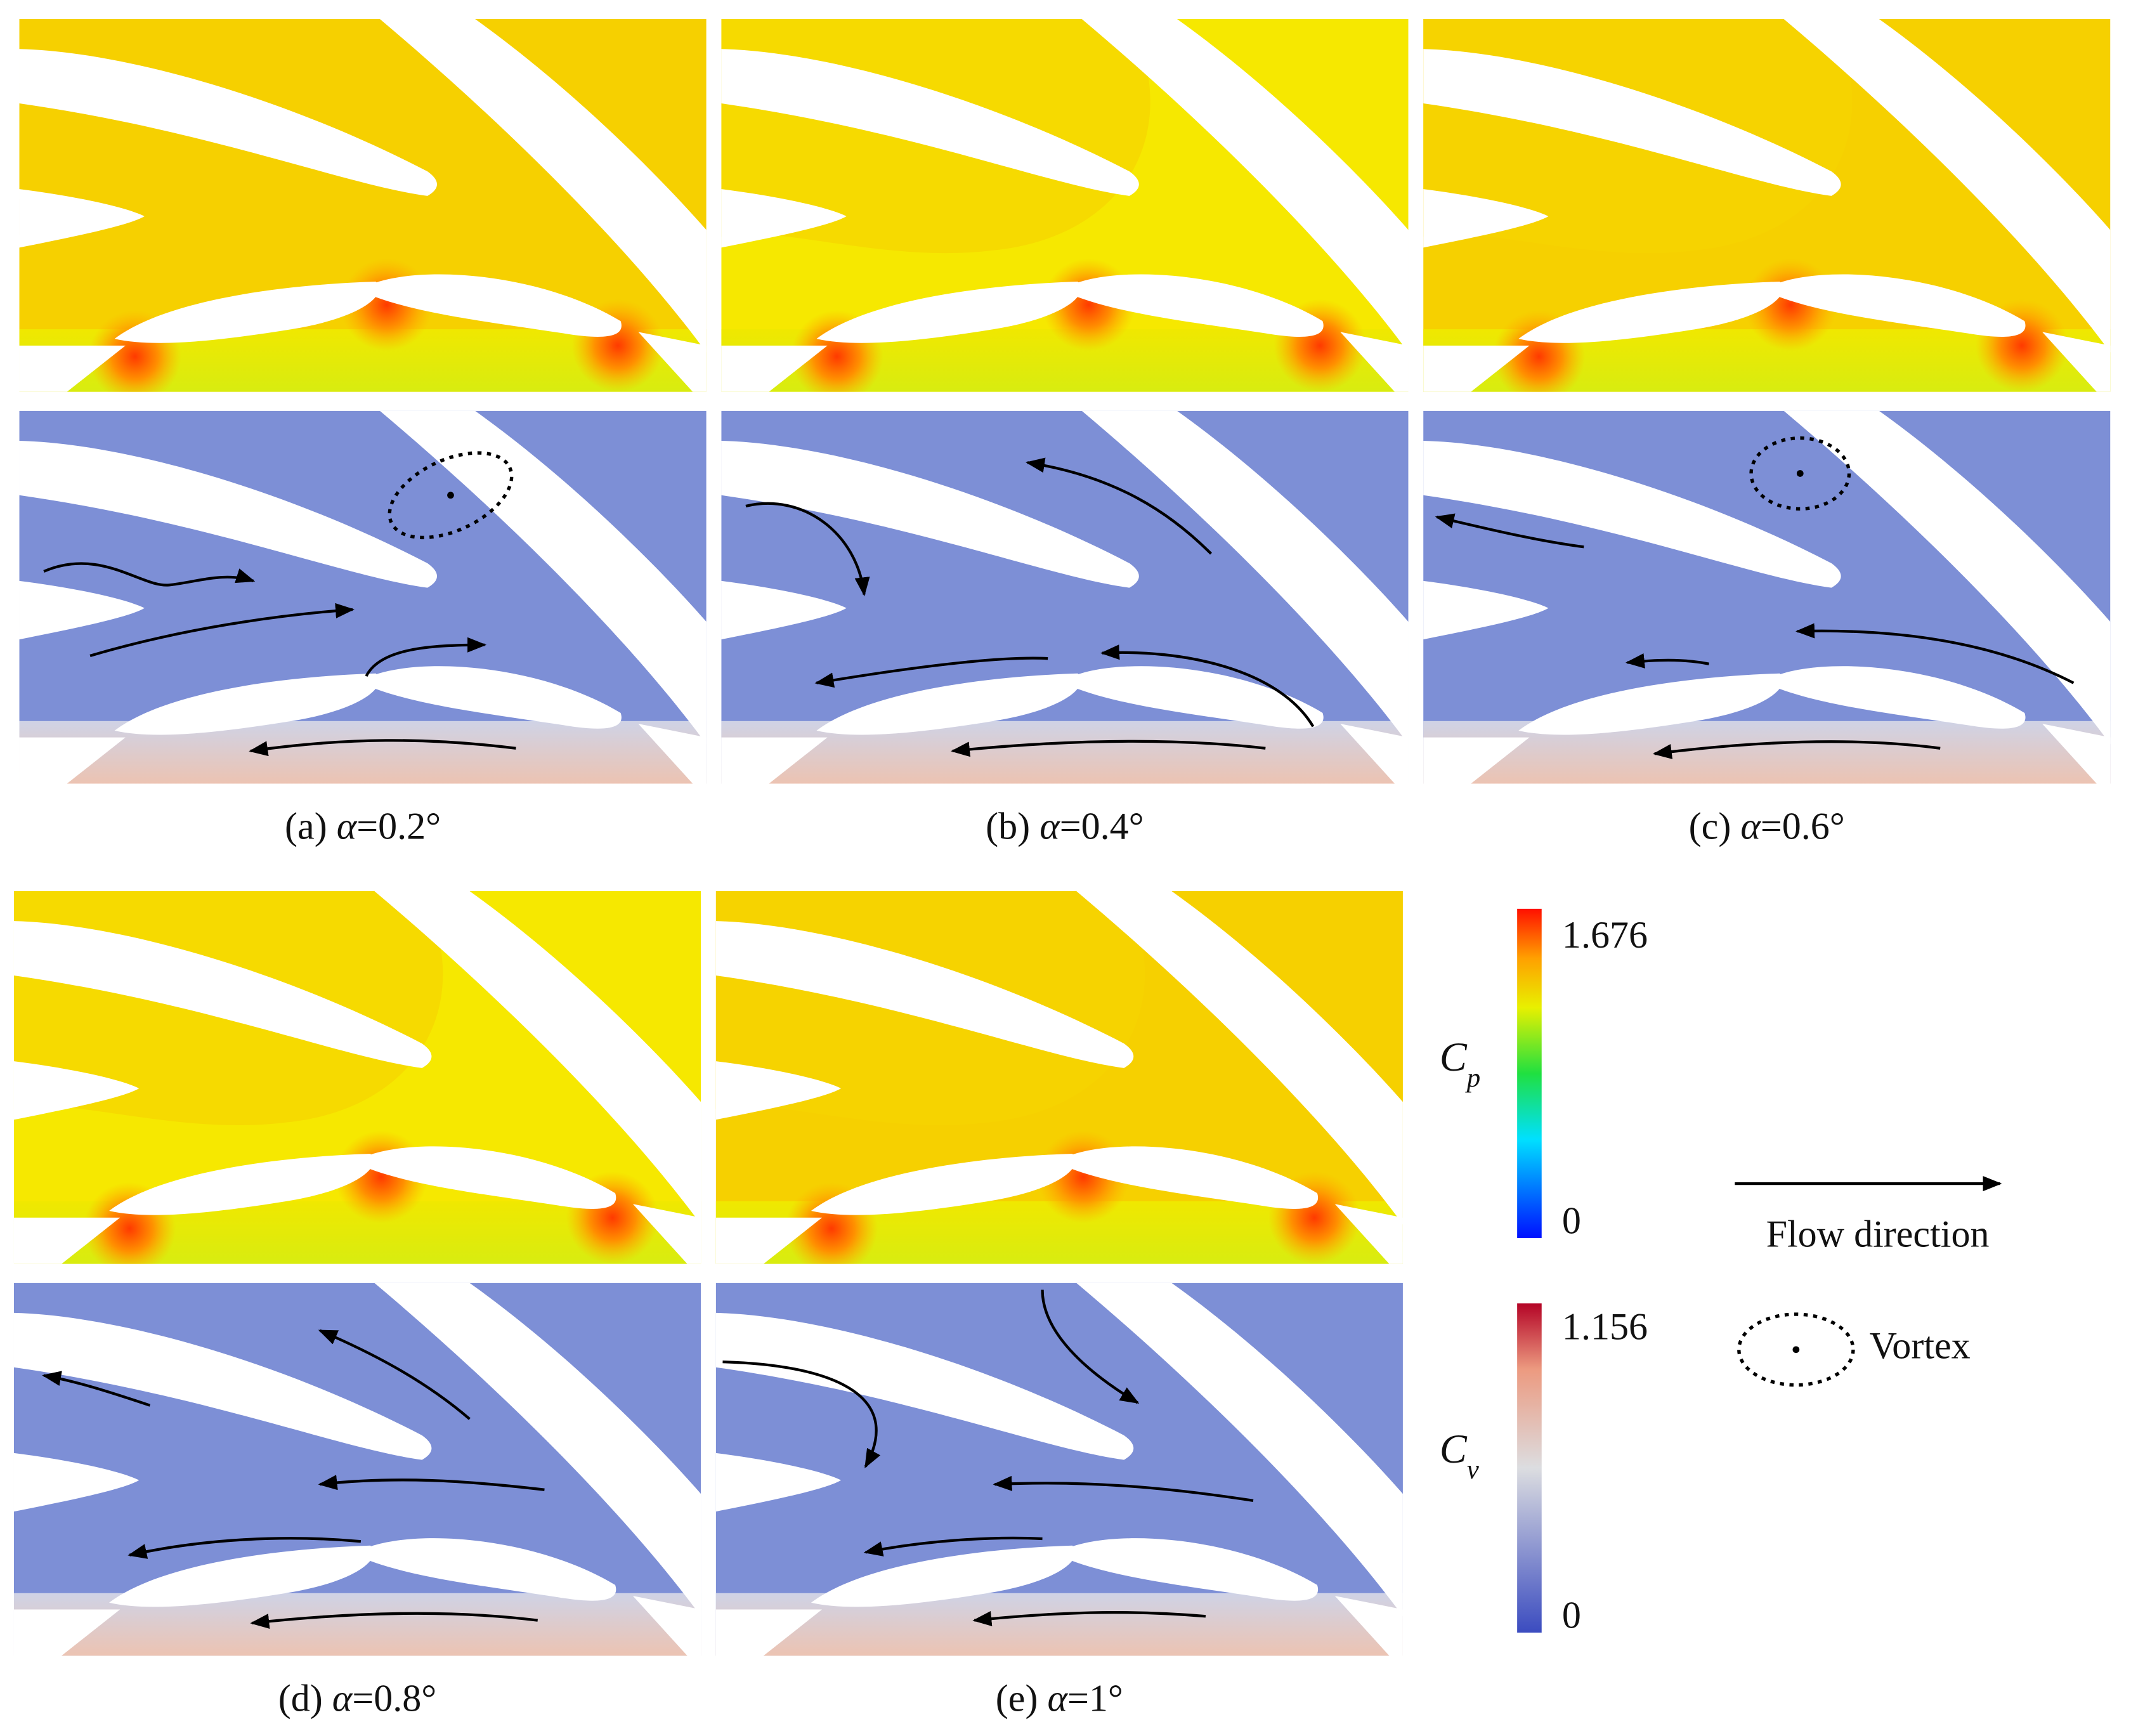  I want to click on cp-label: Cp, so click(1460, 1063).